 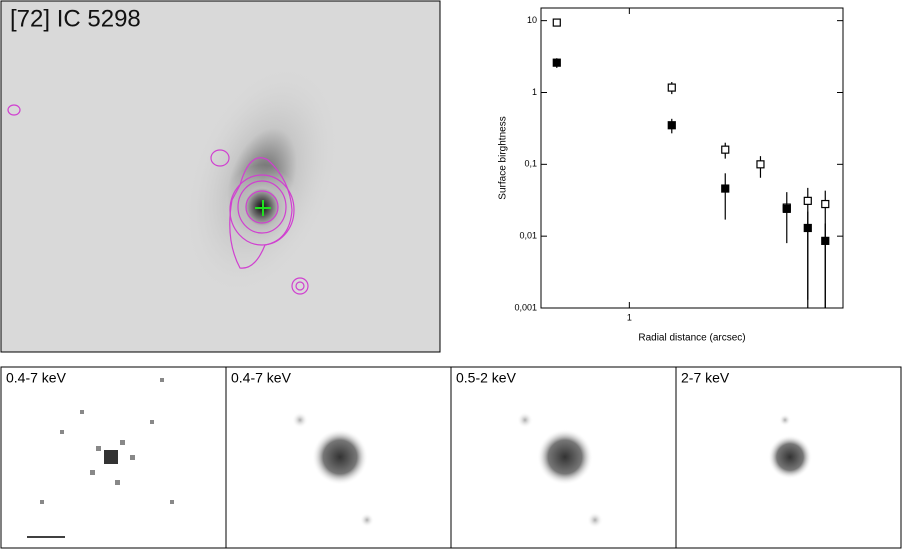 What do you see at coordinates (534, 92) in the screenshot?
I see `y-tick-label: 1` at bounding box center [534, 92].